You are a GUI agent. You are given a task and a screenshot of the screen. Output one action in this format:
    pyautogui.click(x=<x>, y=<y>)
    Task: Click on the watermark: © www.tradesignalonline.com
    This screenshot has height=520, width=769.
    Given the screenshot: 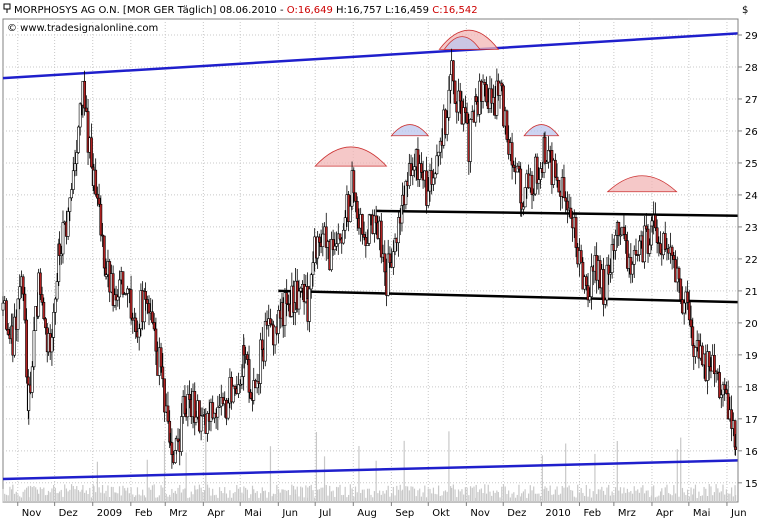 What is the action you would take?
    pyautogui.click(x=82, y=28)
    